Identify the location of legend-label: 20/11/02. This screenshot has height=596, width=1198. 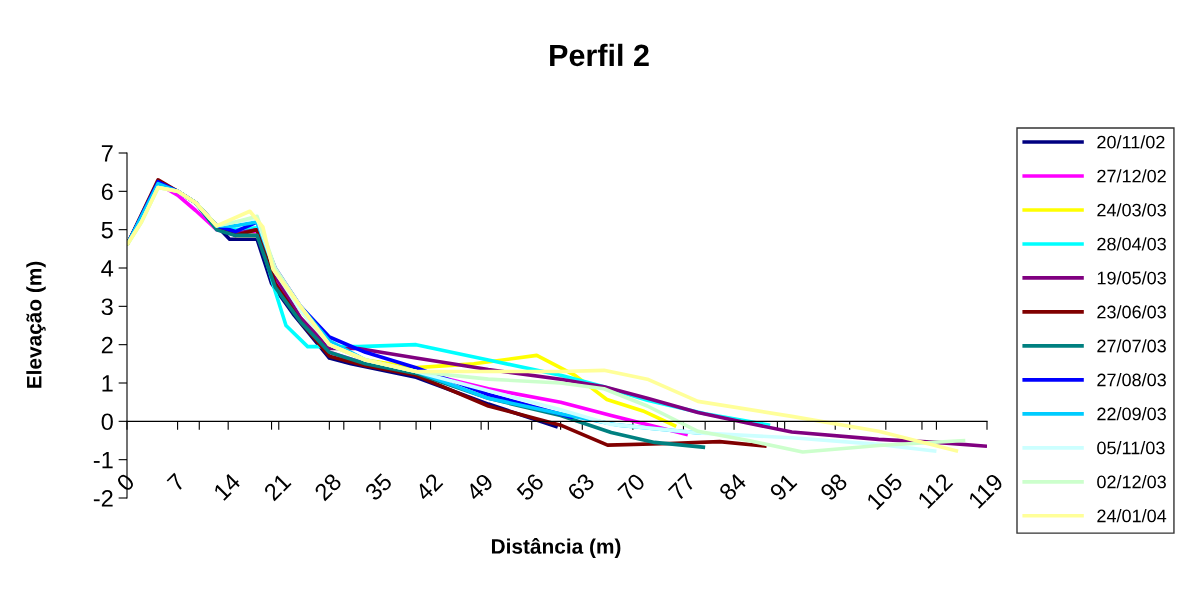
(1131, 142).